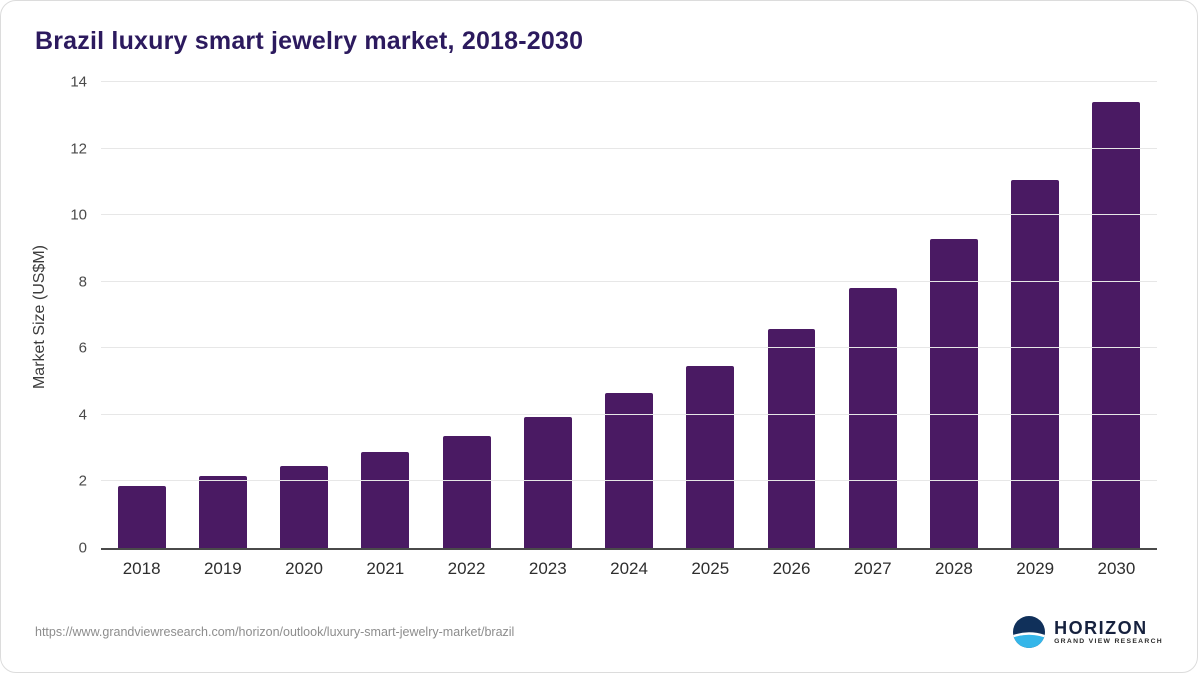 The width and height of the screenshot is (1200, 675). What do you see at coordinates (791, 568) in the screenshot?
I see `x-tick-label: 2026` at bounding box center [791, 568].